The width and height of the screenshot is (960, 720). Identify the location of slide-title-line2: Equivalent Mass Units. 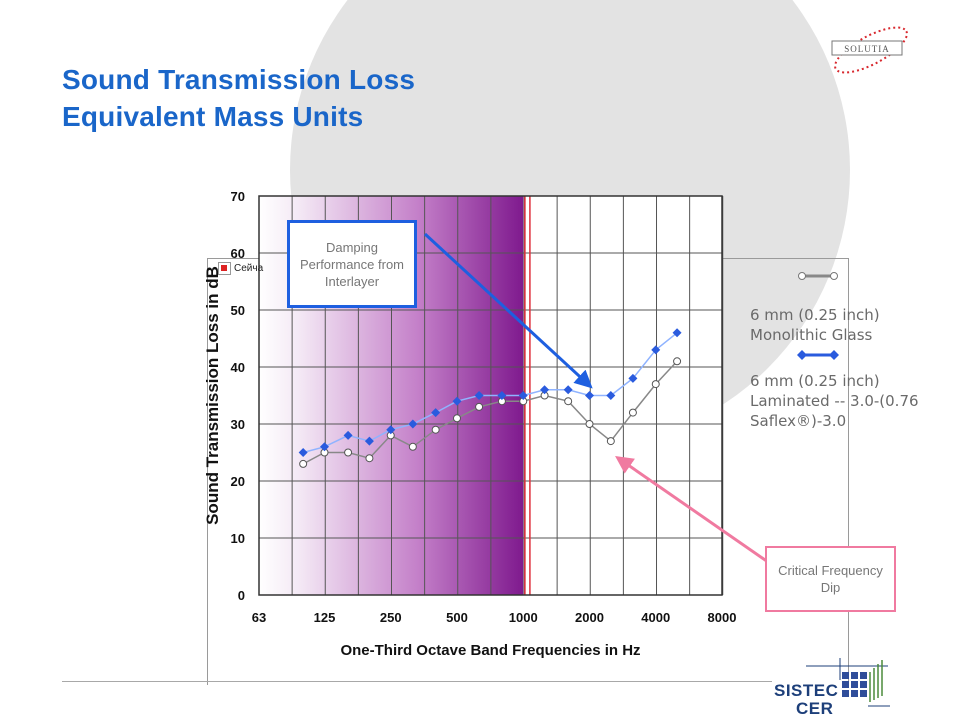
(213, 116).